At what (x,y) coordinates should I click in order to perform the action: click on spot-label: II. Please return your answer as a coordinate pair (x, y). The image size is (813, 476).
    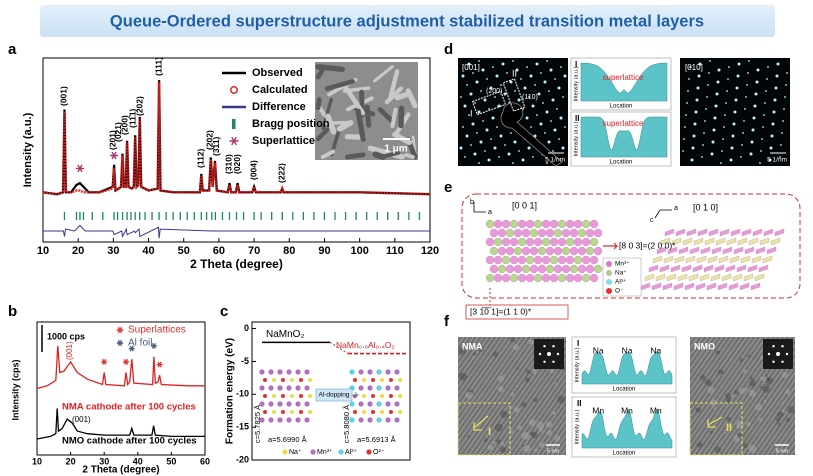
    Looking at the image, I should click on (514, 73).